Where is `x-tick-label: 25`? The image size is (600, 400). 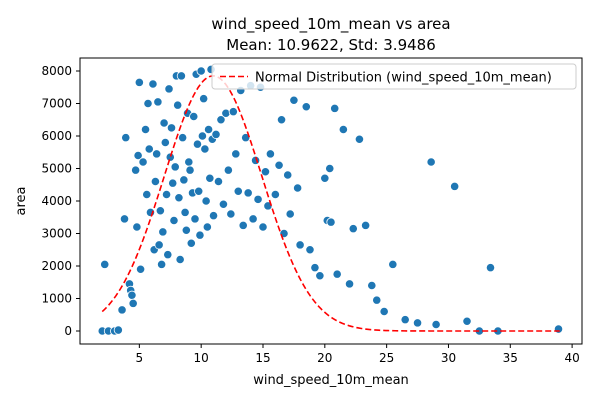 x-tick-label: 25 is located at coordinates (386, 358).